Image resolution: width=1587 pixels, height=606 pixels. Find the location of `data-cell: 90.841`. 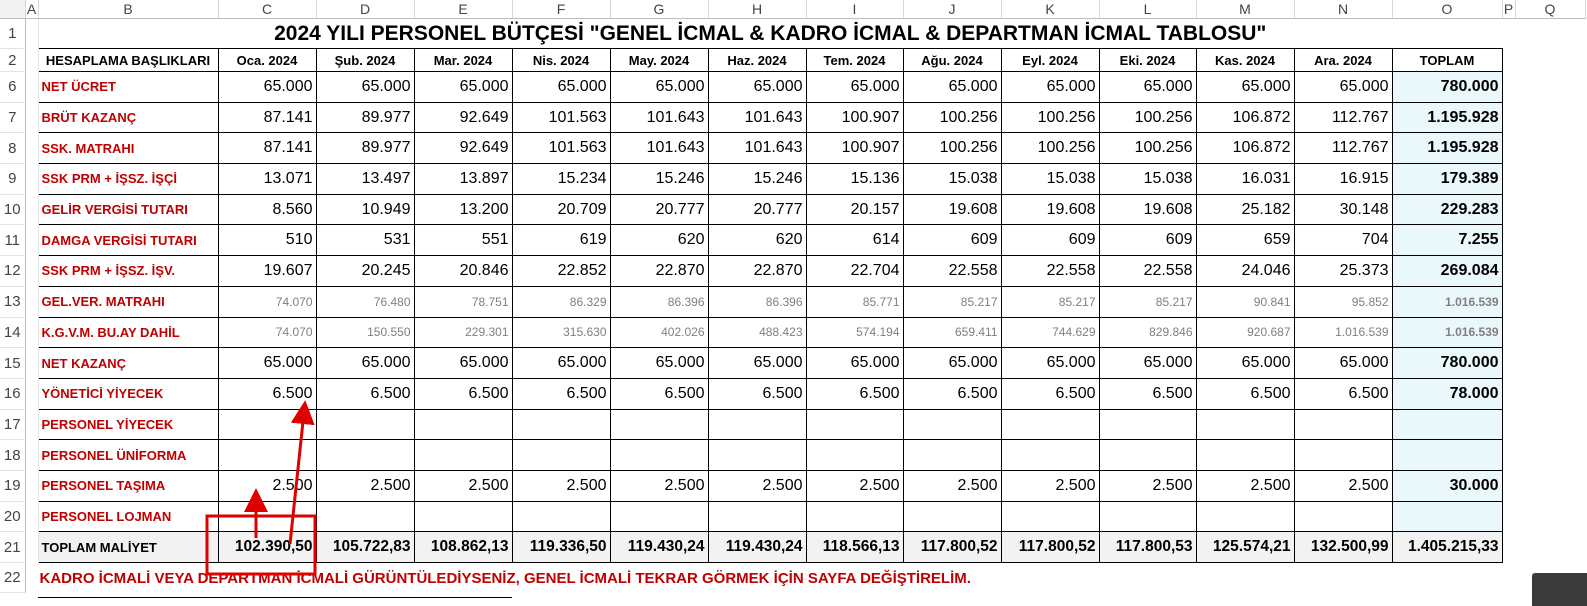

data-cell: 90.841 is located at coordinates (1245, 301).